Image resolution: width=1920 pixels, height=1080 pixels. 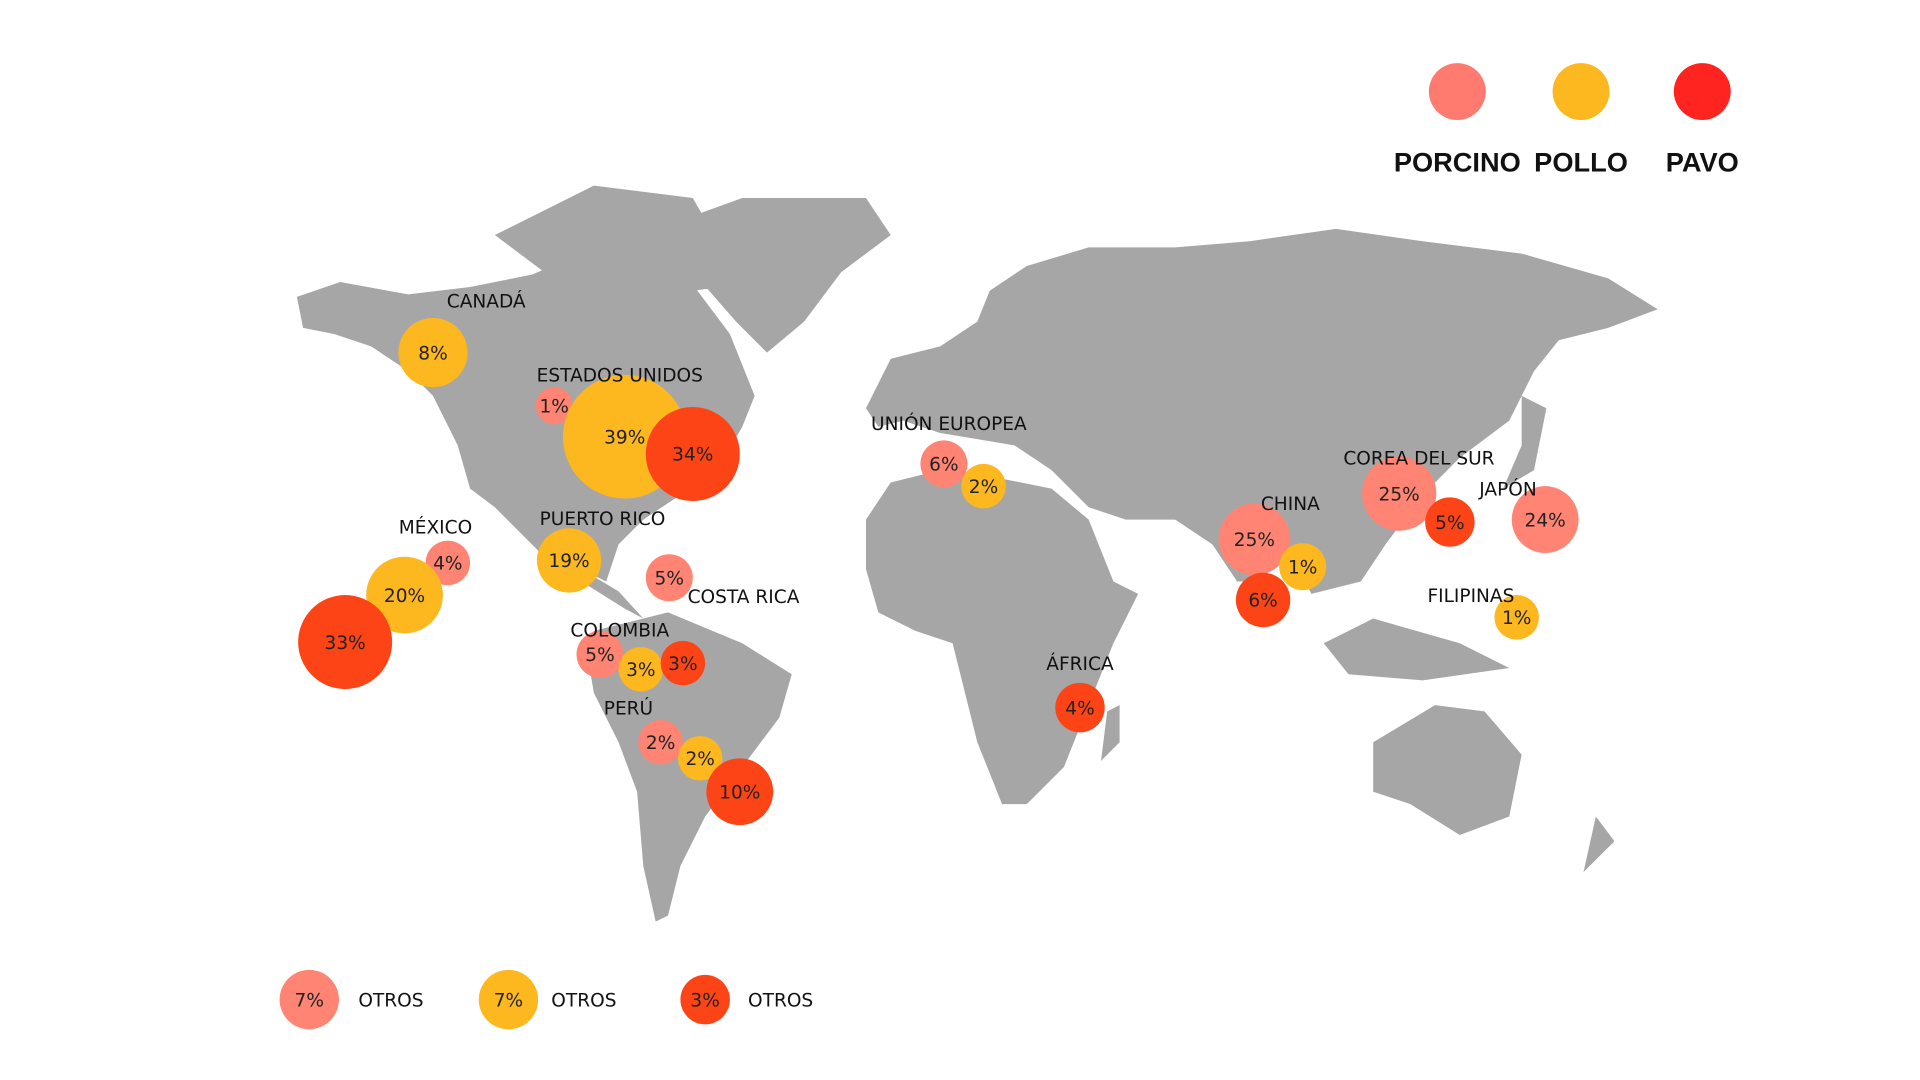 I want to click on legend-label: PAVO, so click(x=1702, y=162).